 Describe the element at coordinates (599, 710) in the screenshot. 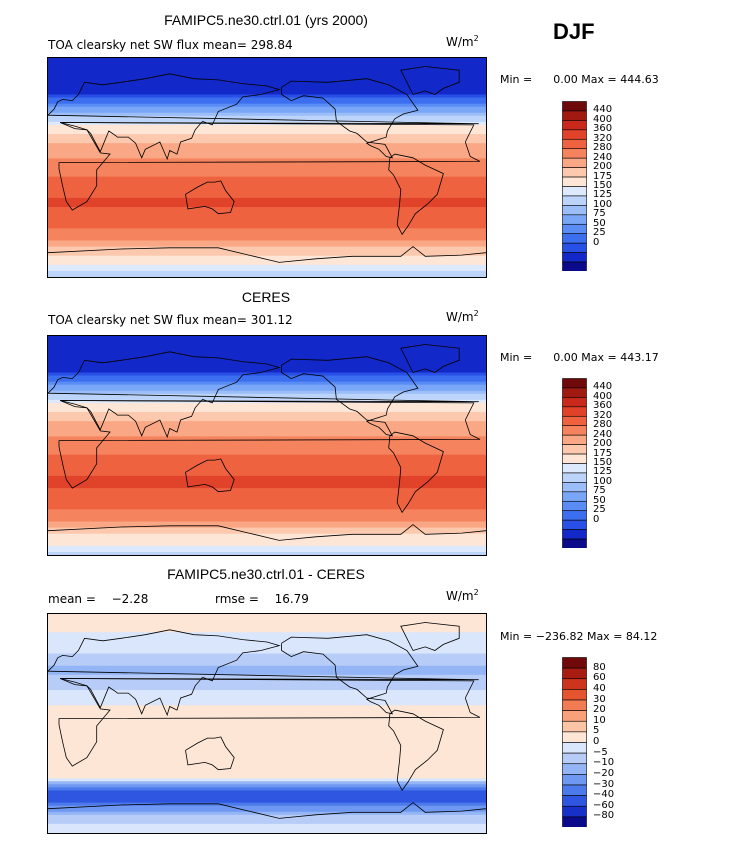

I see `colorbar-tick-label: 20` at that location.